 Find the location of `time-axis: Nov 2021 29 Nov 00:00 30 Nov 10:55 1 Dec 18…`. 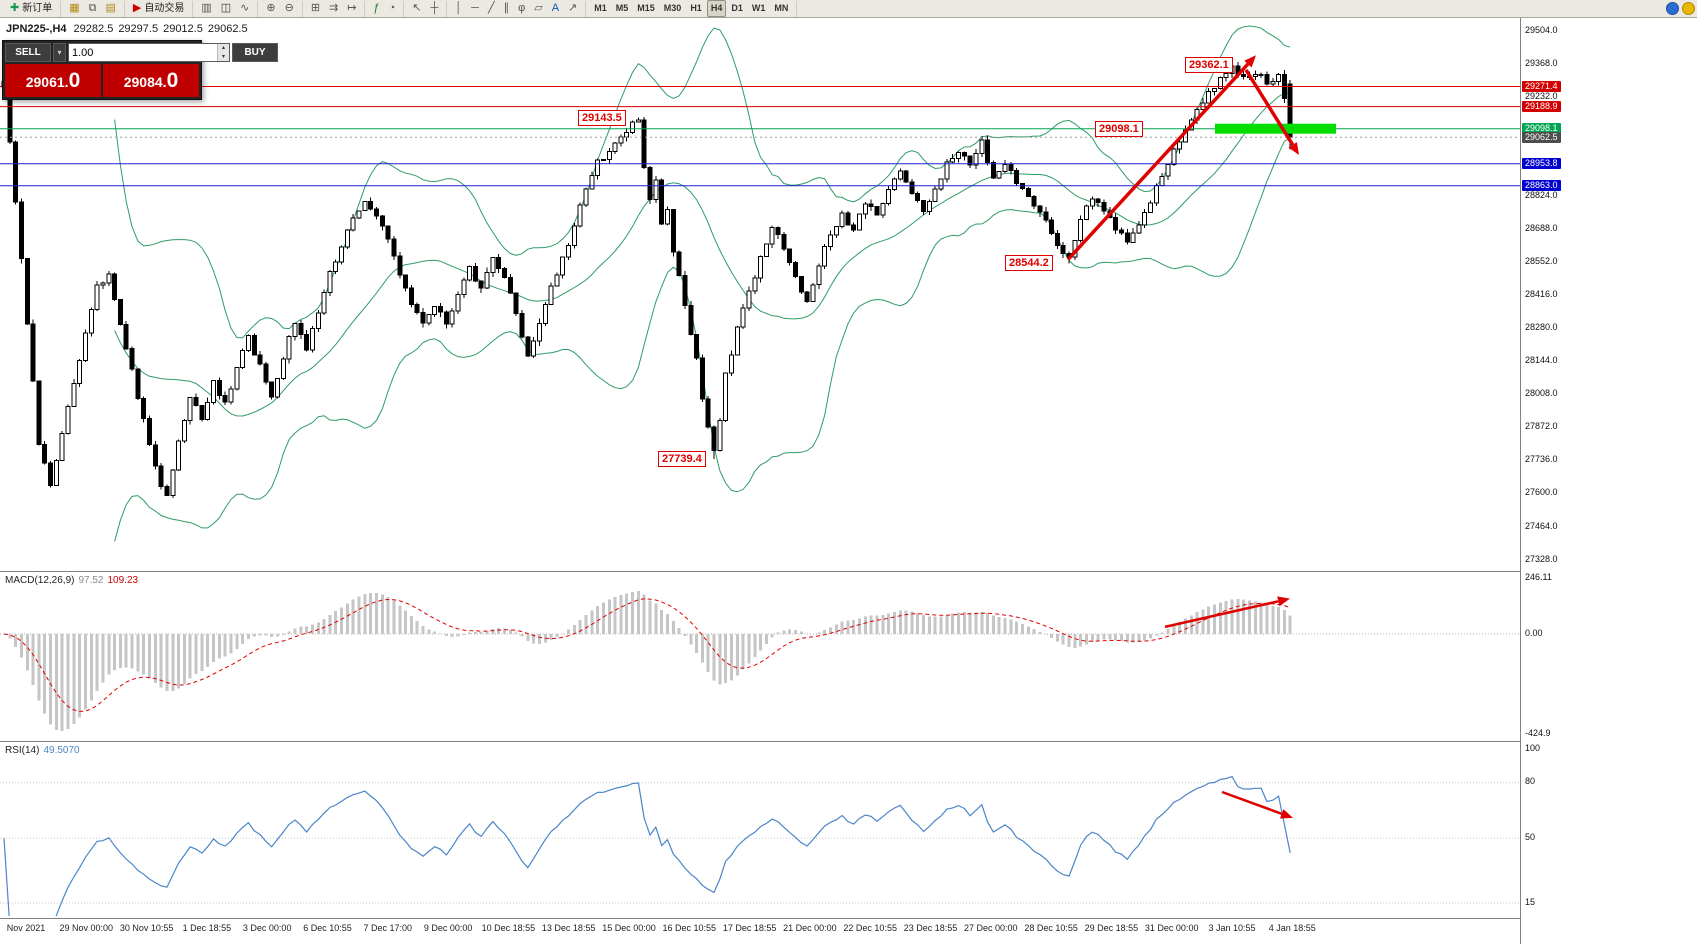

time-axis: Nov 2021 29 Nov 00:00 30 Nov 10:55 1 Dec 18… is located at coordinates (760, 931).